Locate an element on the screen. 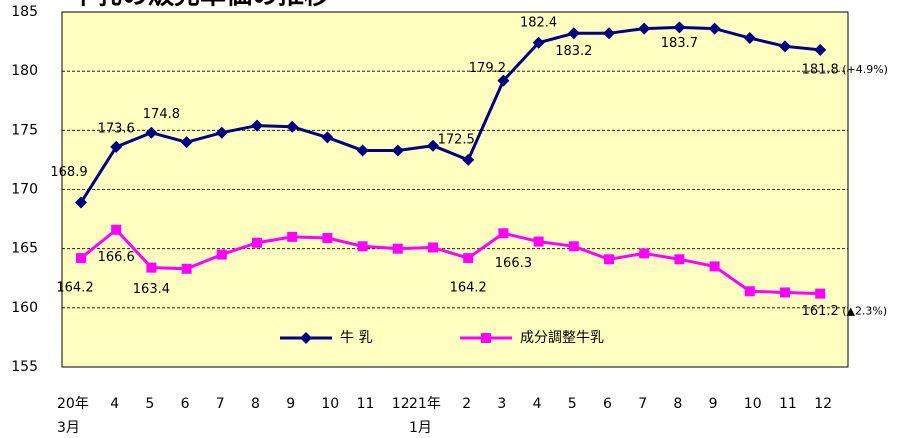 This screenshot has height=438, width=906. y-tick-label: 185 is located at coordinates (24, 12).